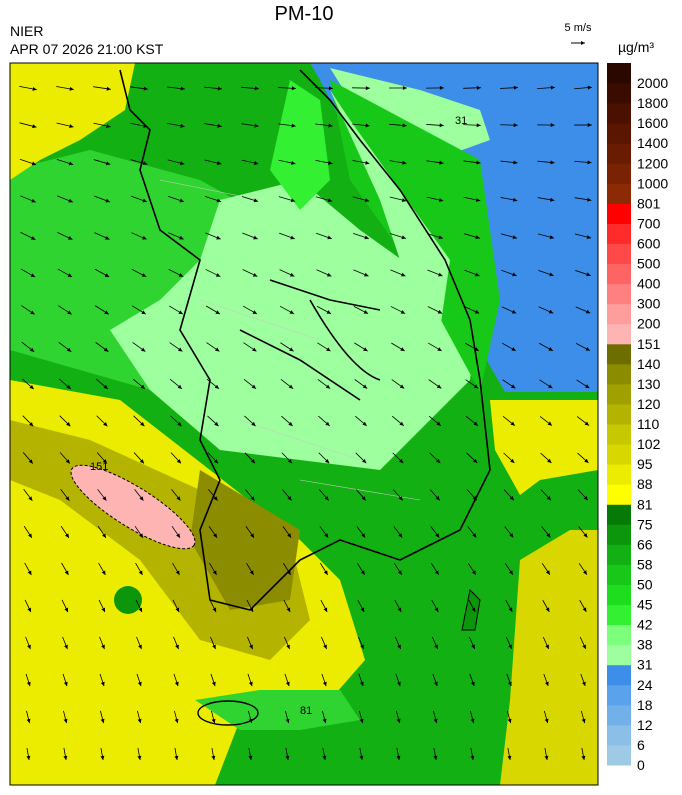  What do you see at coordinates (652, 163) in the screenshot?
I see `colorbar-label: 1200` at bounding box center [652, 163].